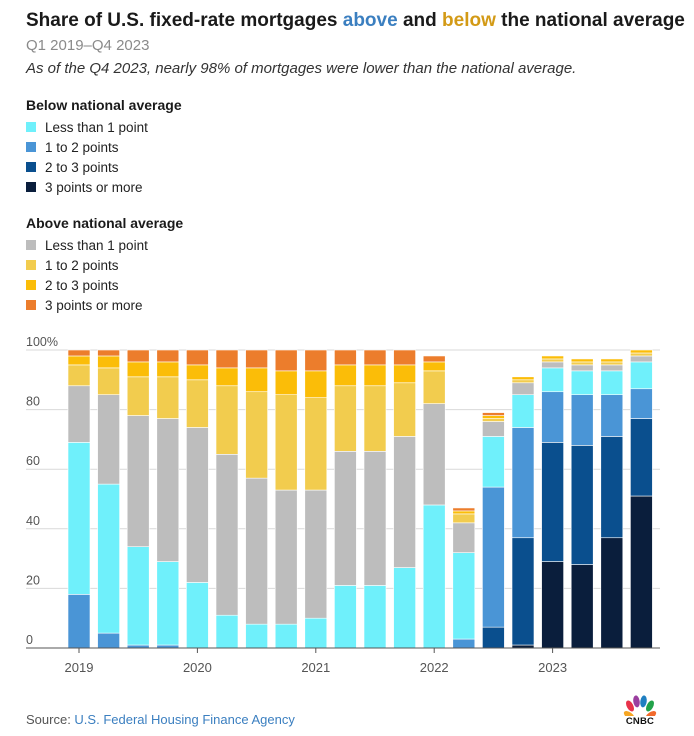 The width and height of the screenshot is (694, 736). Describe the element at coordinates (79, 667) in the screenshot. I see `x-tick-label: 2019` at that location.